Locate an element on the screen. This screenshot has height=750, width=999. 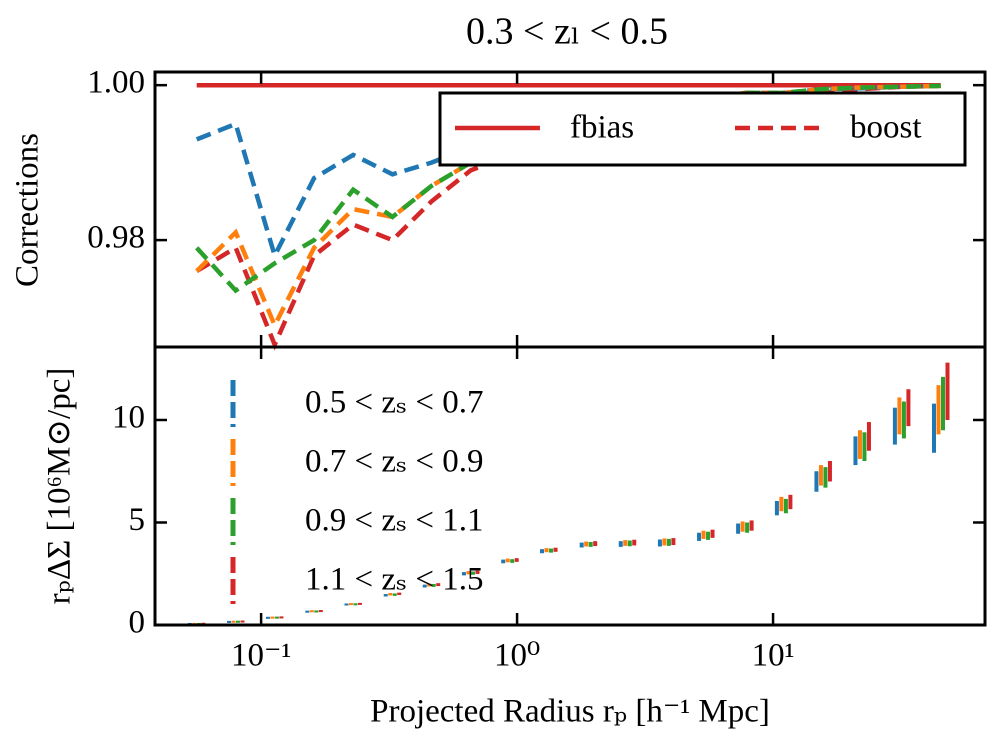
y-tick-label: 0.98 is located at coordinates (116, 238).